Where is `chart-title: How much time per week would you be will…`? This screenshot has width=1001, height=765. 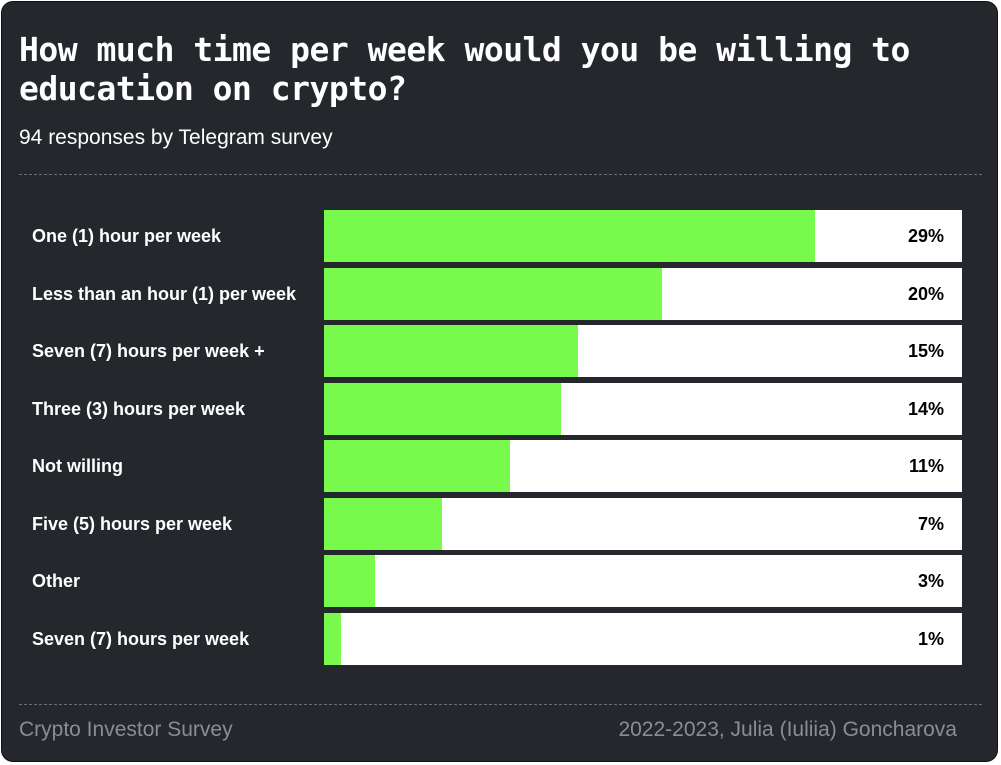 chart-title: How much time per week would you be will… is located at coordinates (464, 69).